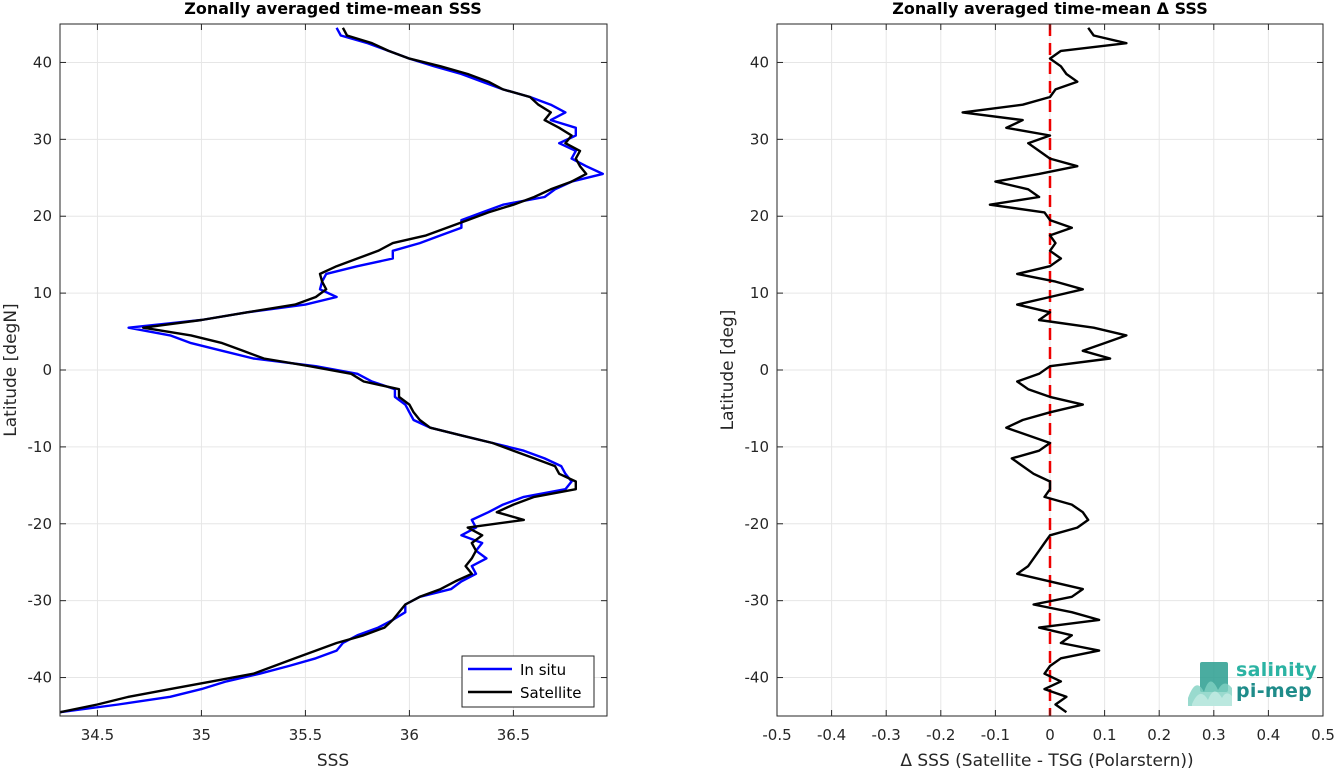  I want to click on x-tick-label: 0.3, so click(1214, 735).